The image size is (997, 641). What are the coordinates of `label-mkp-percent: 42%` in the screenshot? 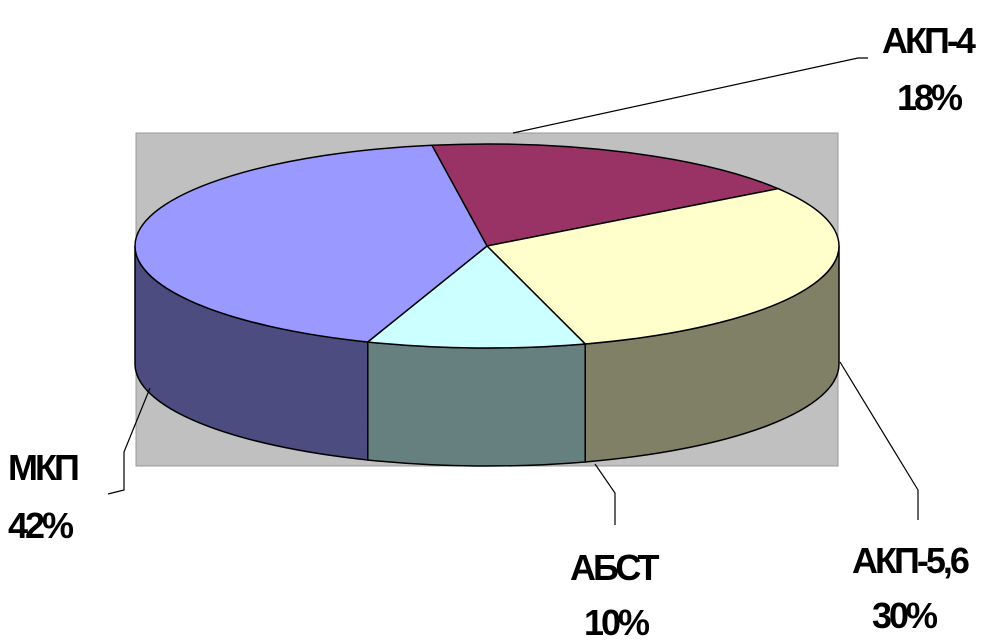 It's located at (41, 525).